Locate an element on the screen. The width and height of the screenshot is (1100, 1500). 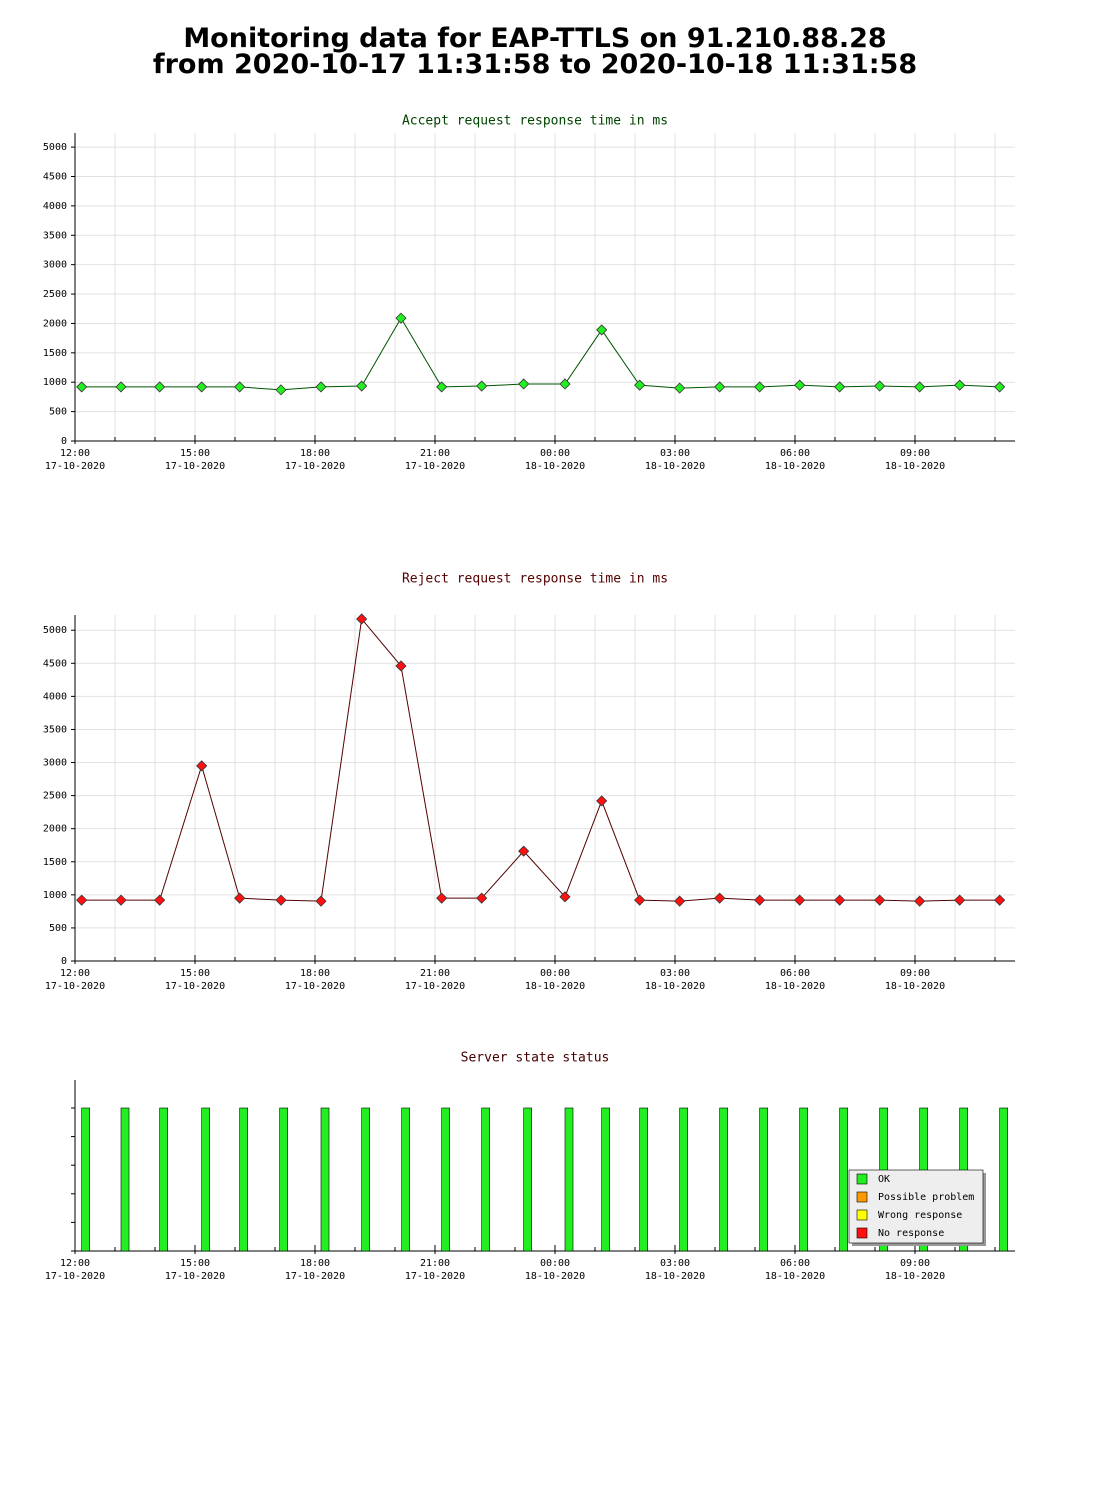
legend-label: Wrong response is located at coordinates (920, 1215).